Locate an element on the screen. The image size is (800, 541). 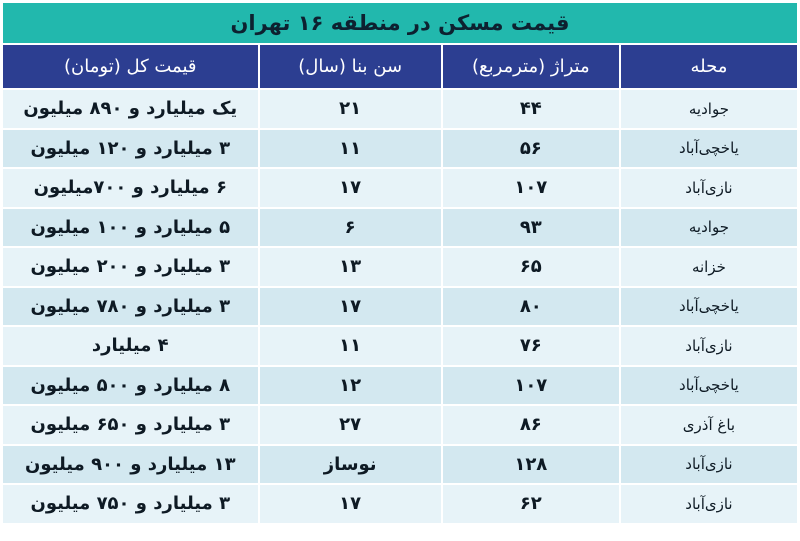
cell-total-price: ۳ میلیارد و ۲۰۰ میلیون is located at coordinates (130, 267).